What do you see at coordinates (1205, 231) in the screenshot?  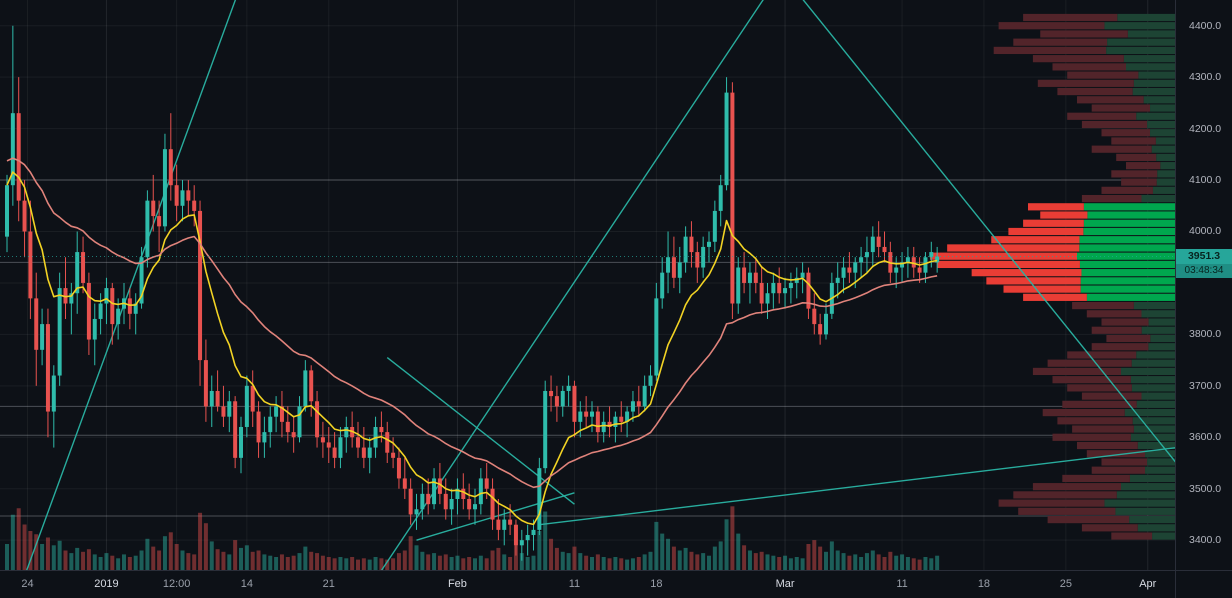 I see `price-tick-label: 4000.0` at bounding box center [1205, 231].